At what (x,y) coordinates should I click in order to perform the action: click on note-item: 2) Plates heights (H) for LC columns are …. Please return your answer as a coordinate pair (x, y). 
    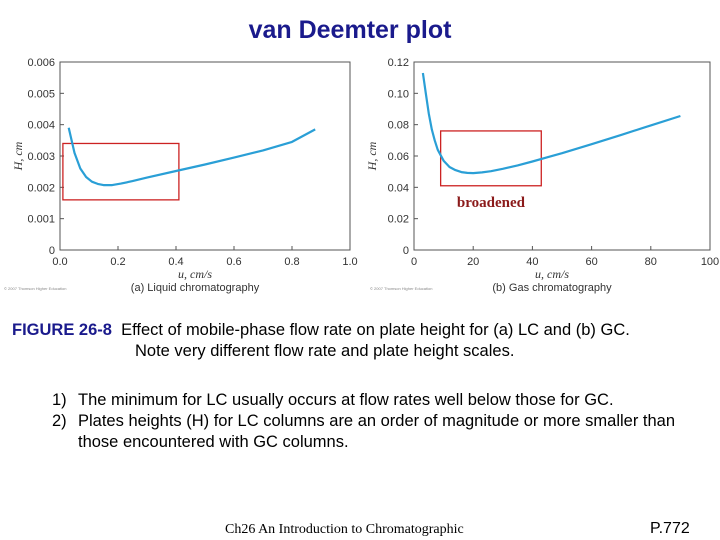
    Looking at the image, I should click on (382, 432).